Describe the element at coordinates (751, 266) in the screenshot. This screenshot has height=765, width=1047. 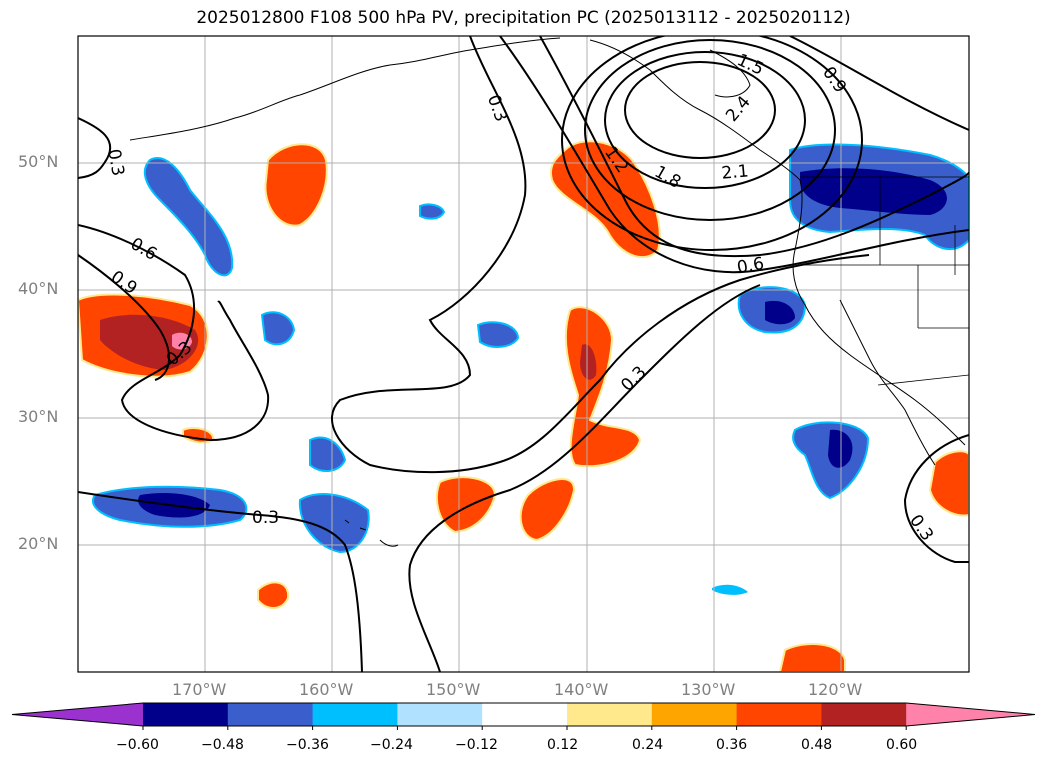
I see `contour-label: 0.6` at that location.